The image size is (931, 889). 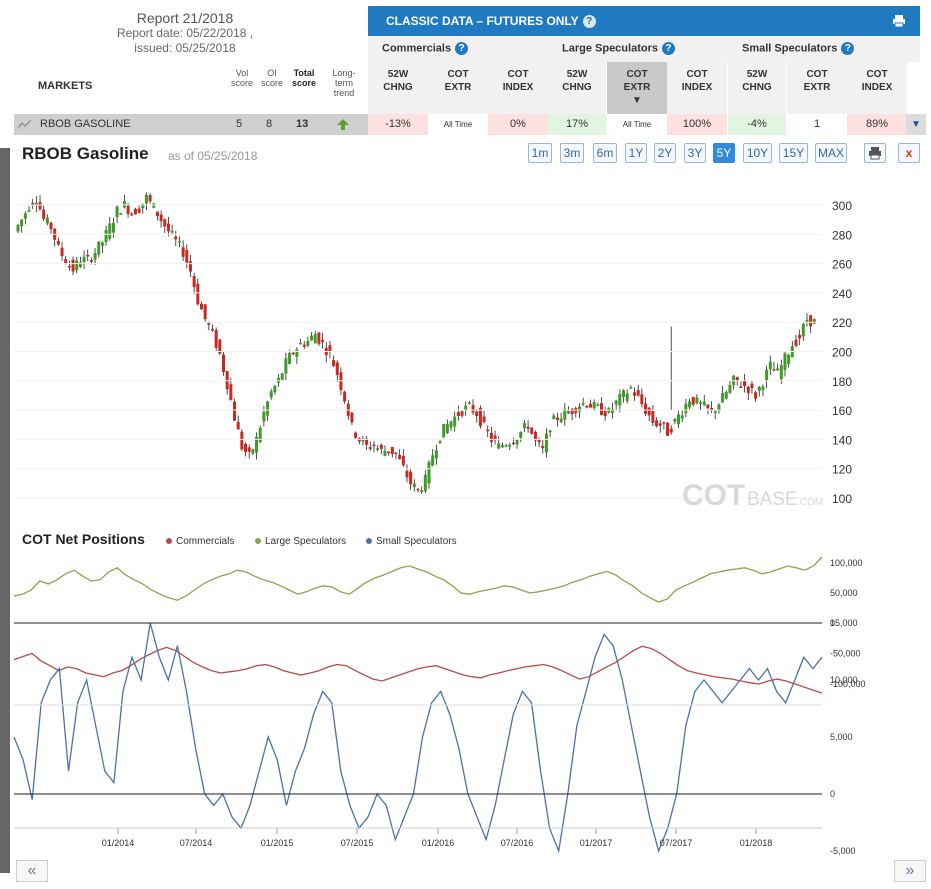 What do you see at coordinates (757, 124) in the screenshot?
I see `small-52w-change: -4%` at bounding box center [757, 124].